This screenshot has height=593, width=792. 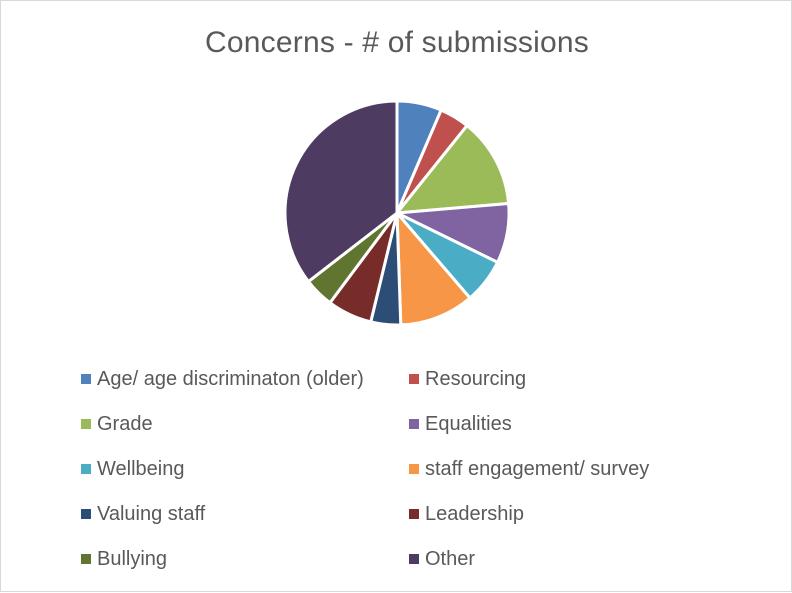 I want to click on legend-label: Grade, so click(x=125, y=423).